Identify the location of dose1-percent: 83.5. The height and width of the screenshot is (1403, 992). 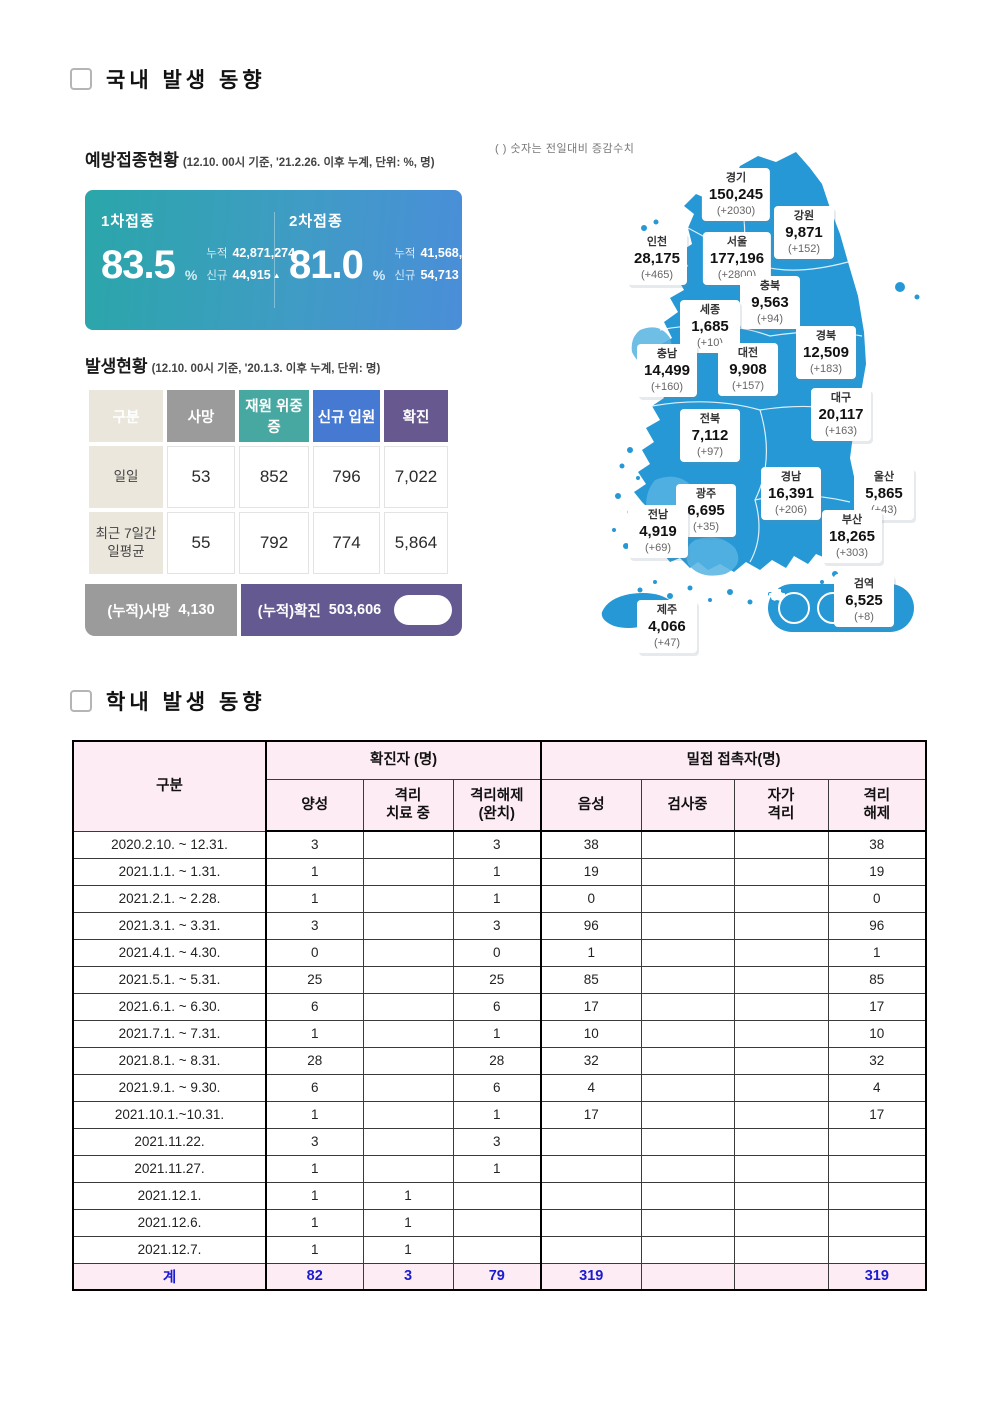
(138, 264).